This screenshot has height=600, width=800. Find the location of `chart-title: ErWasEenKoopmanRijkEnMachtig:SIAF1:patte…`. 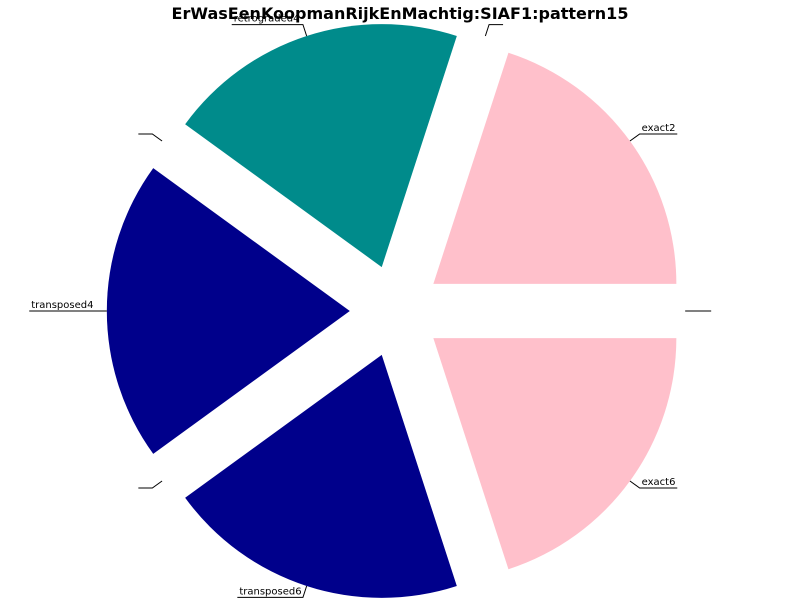

chart-title: ErWasEenKoopmanRijkEnMachtig:SIAF1:patte… is located at coordinates (400, 13).